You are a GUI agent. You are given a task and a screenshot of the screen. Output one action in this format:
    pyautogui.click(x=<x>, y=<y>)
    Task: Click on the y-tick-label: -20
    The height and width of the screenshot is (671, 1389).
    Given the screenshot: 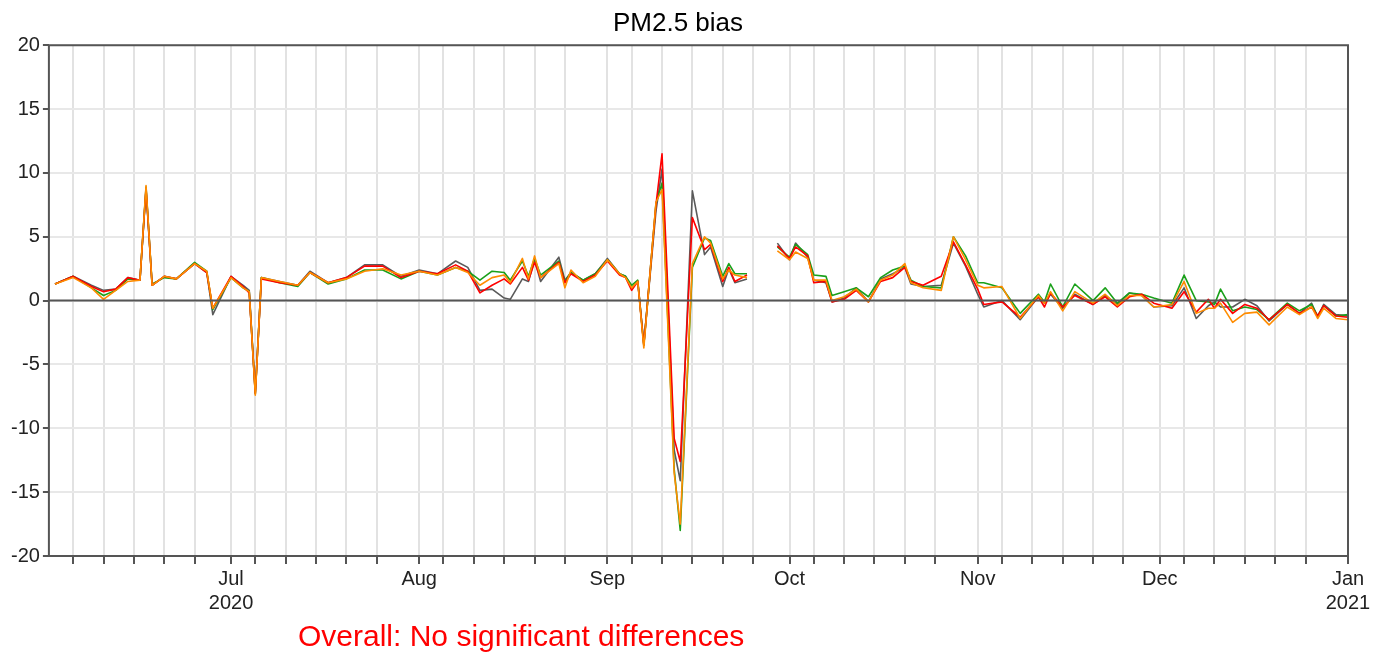 What is the action you would take?
    pyautogui.click(x=25, y=554)
    